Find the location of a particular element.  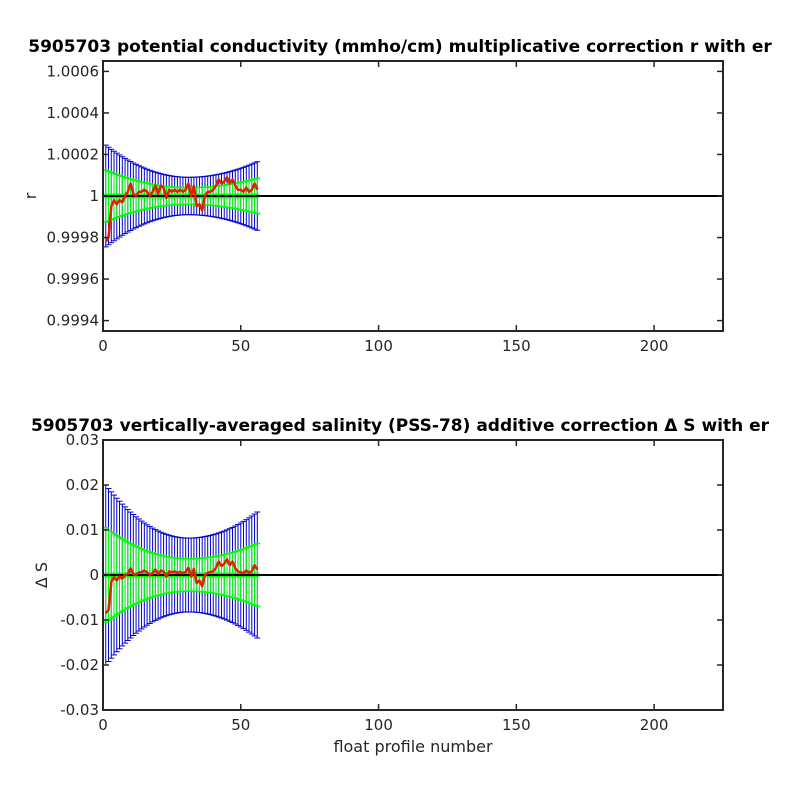

y-tick-label: 0.01 is located at coordinates (82, 530).